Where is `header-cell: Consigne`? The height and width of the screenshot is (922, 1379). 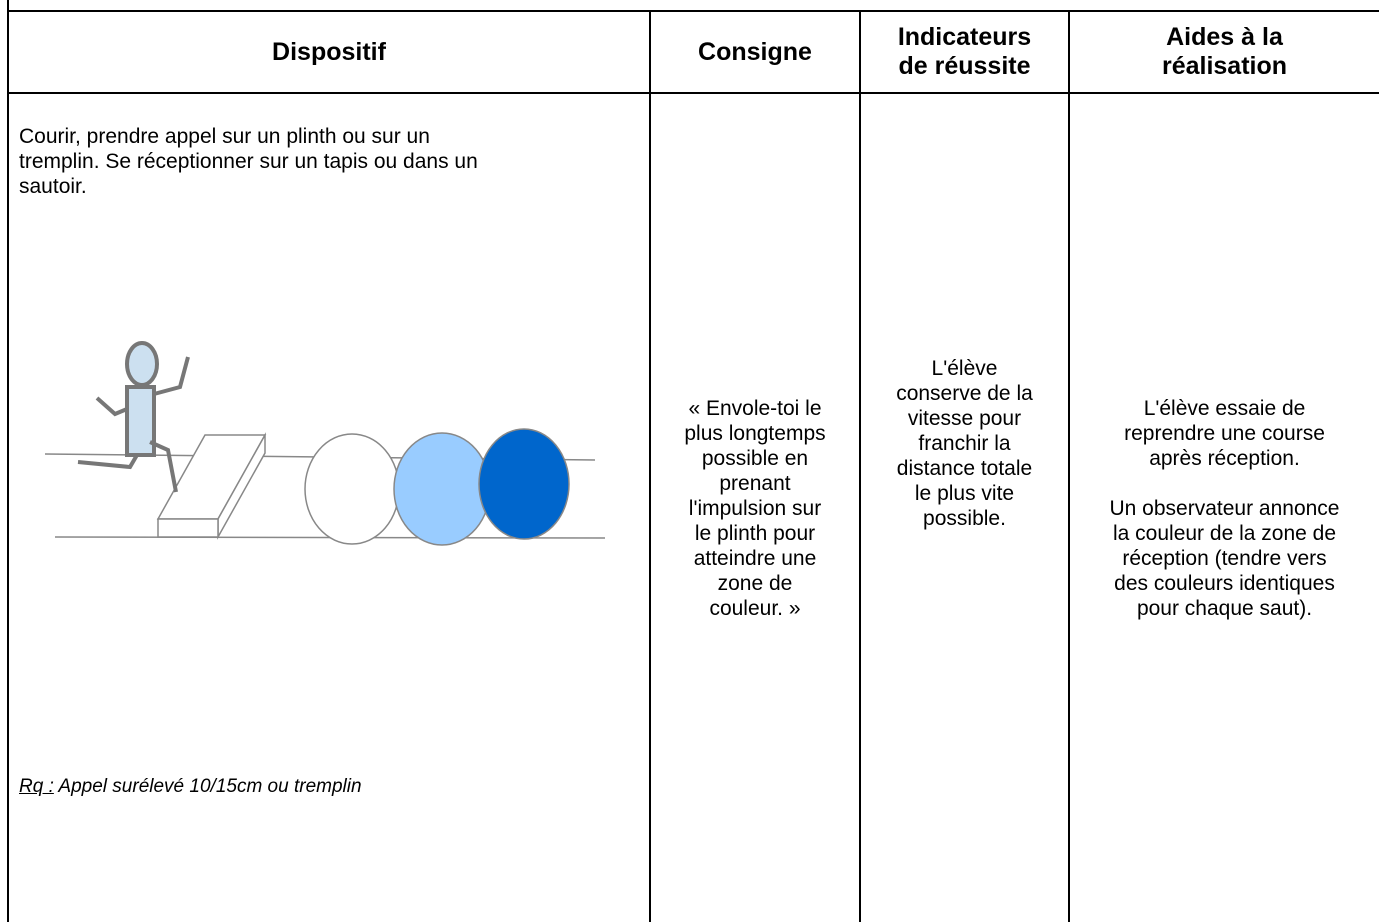 header-cell: Consigne is located at coordinates (754, 51).